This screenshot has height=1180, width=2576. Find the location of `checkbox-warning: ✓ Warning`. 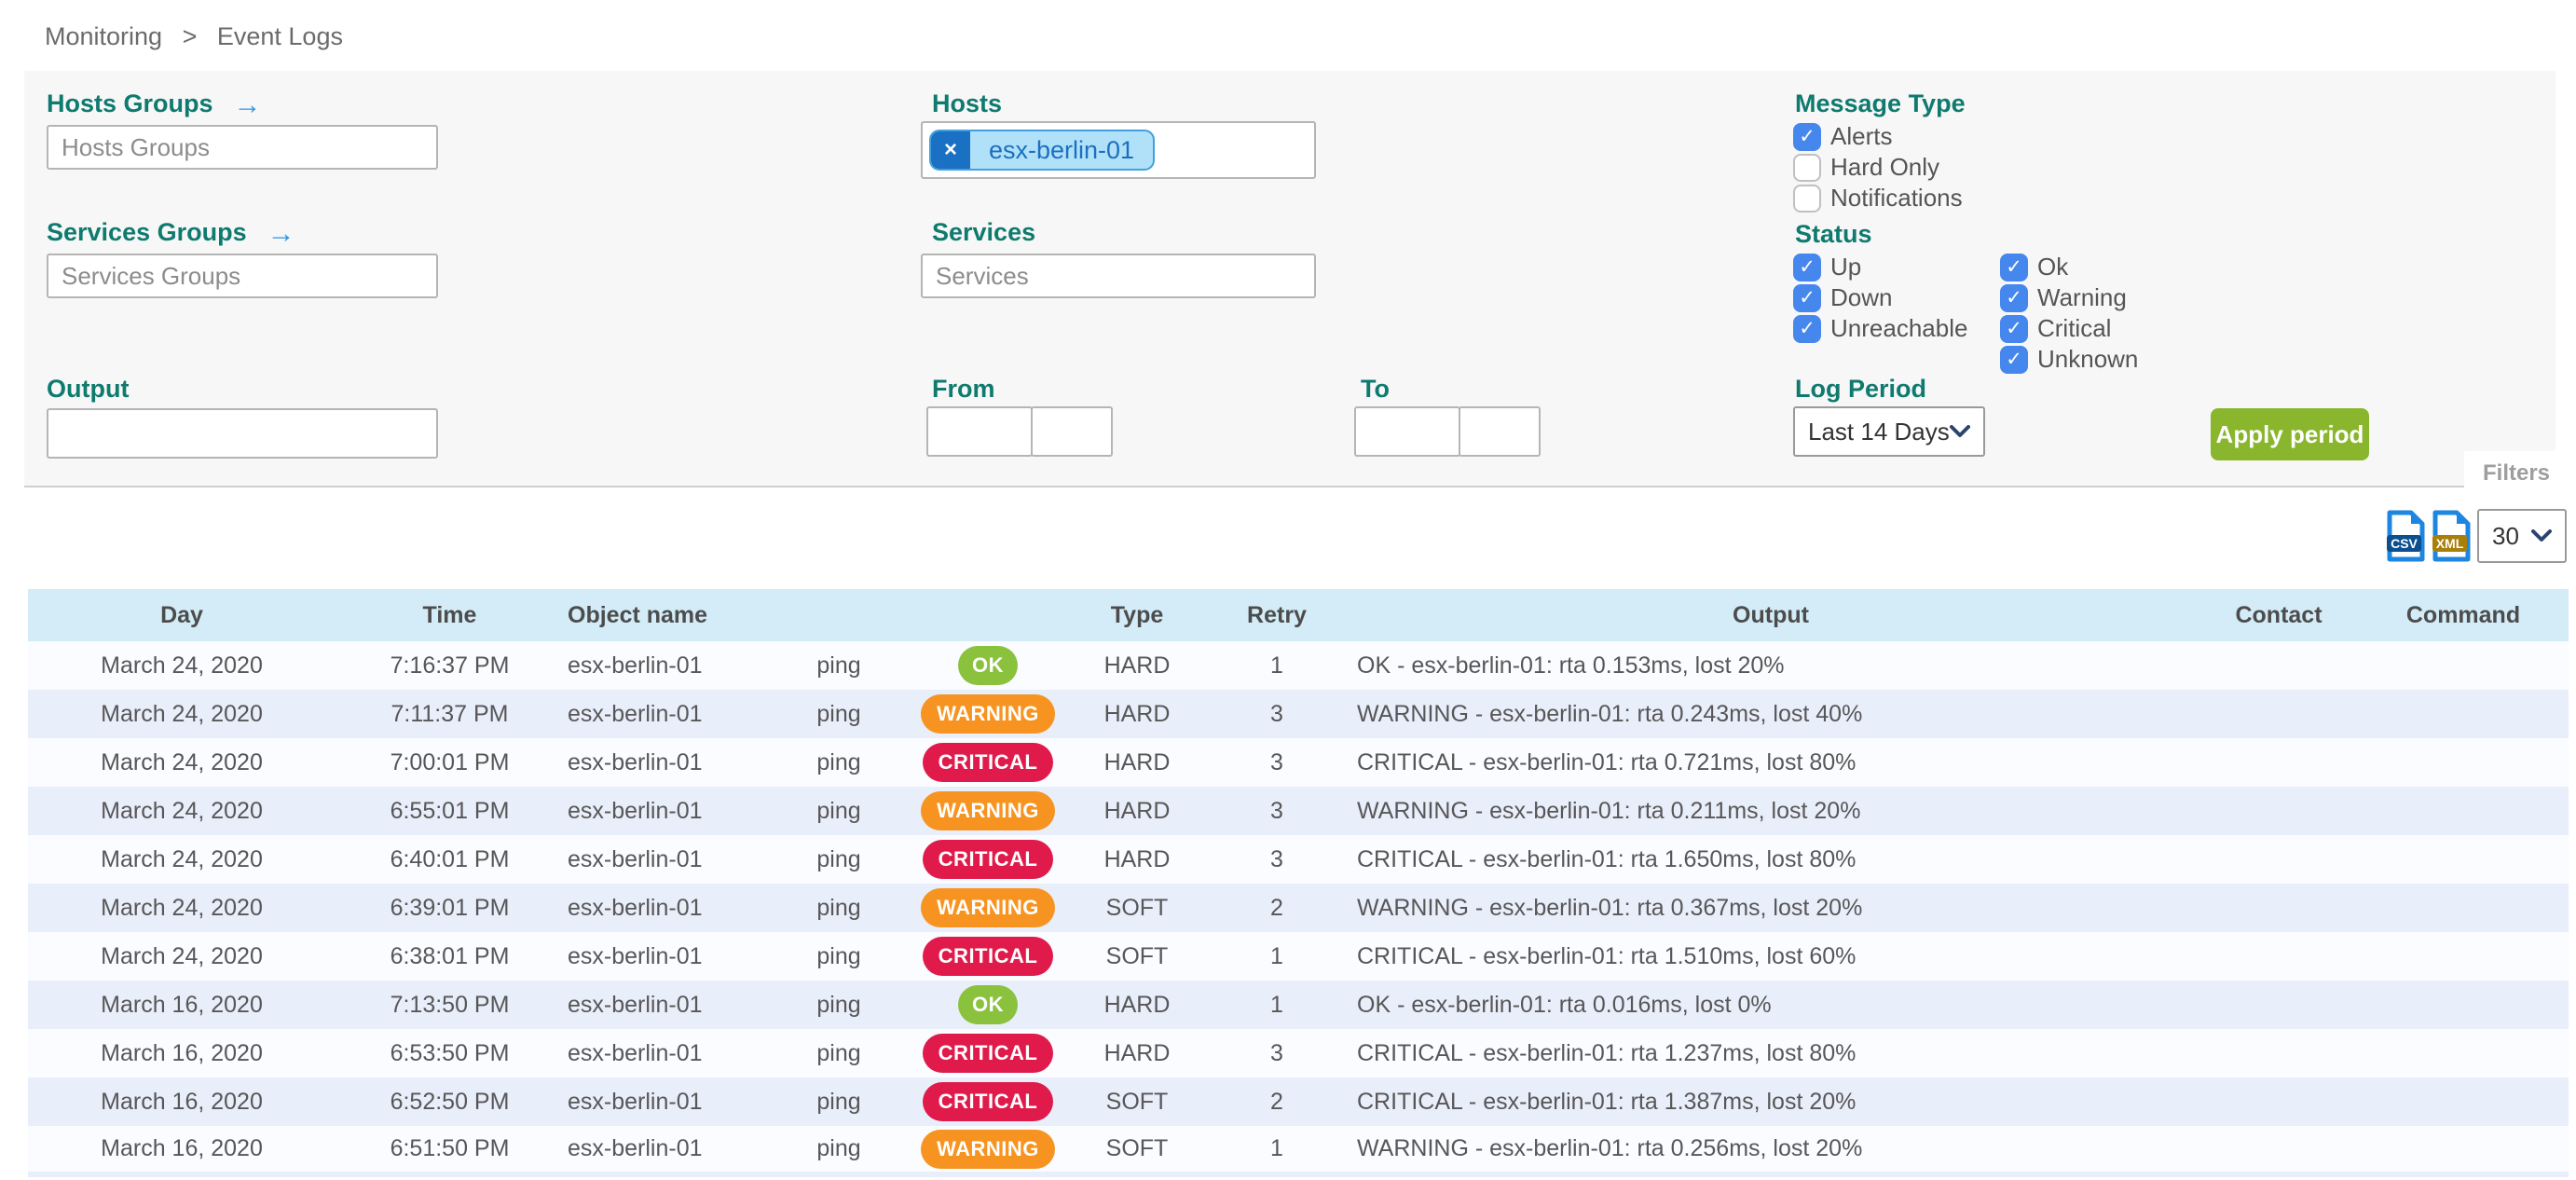

checkbox-warning: ✓ Warning is located at coordinates (2069, 298).